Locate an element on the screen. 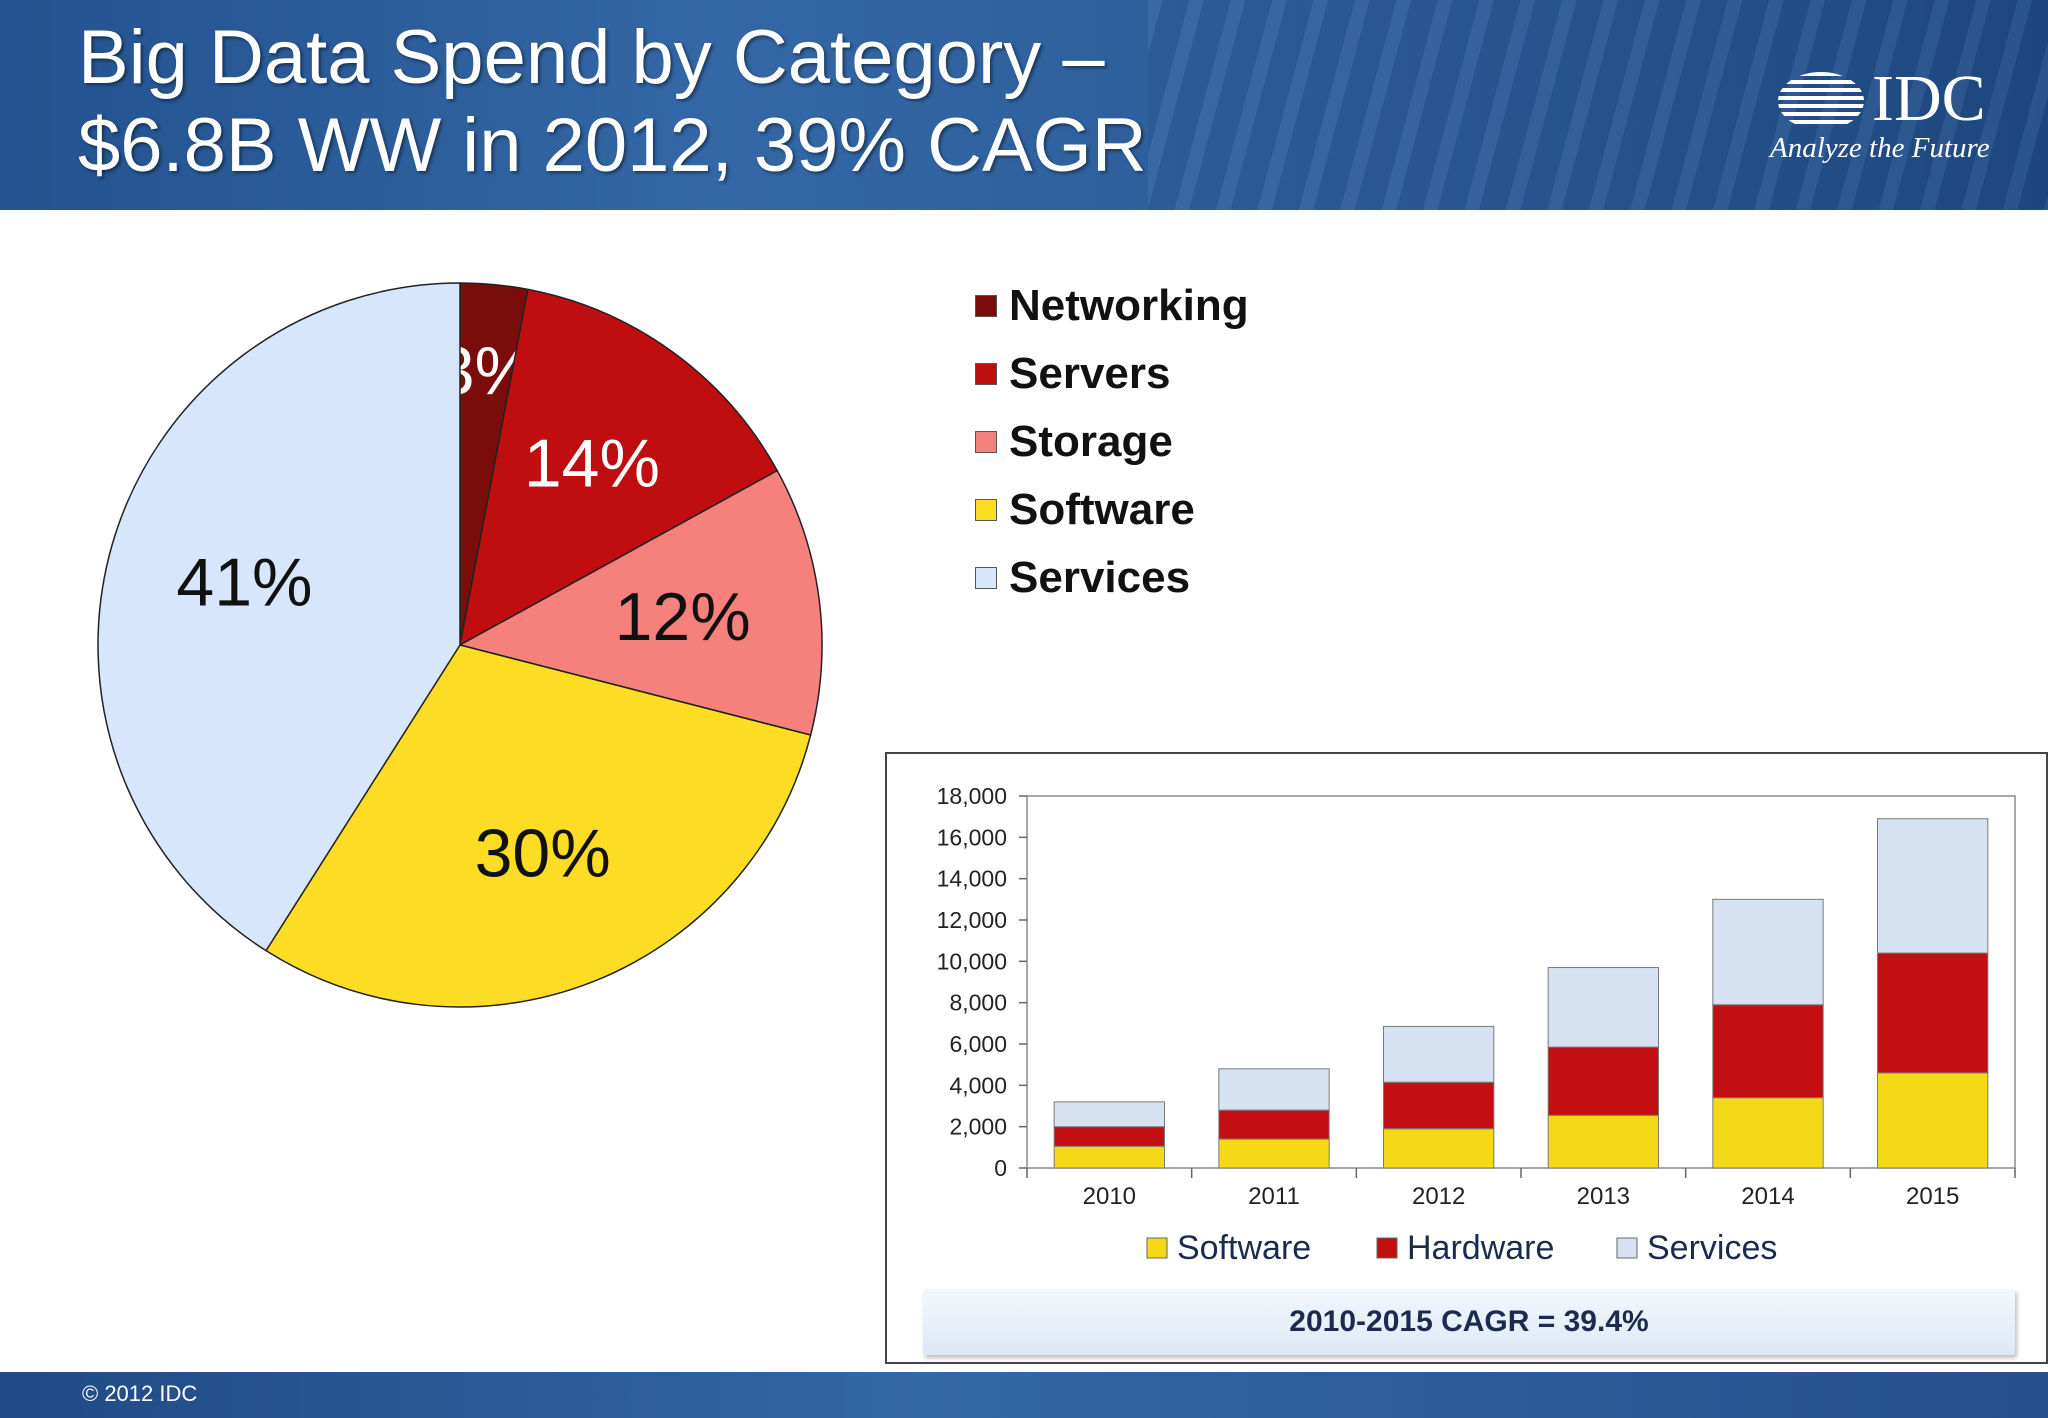 Image resolution: width=2048 pixels, height=1418 pixels. x-tick-label-2015: 2015 is located at coordinates (1932, 1196).